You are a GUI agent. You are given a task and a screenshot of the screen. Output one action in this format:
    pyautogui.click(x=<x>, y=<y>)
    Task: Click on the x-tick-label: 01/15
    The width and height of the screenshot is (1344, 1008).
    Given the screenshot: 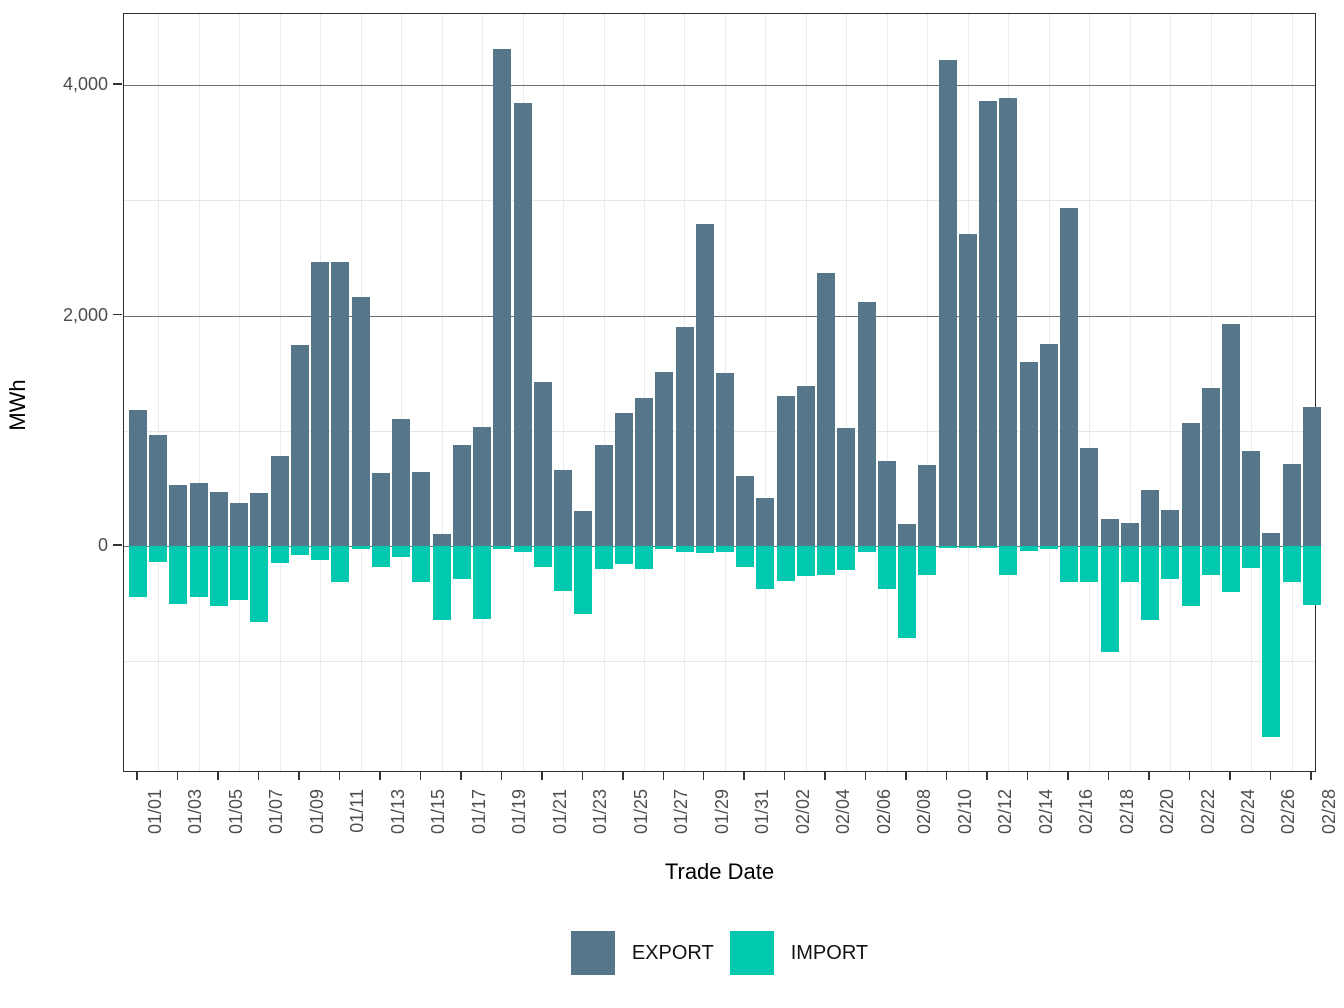 What is the action you would take?
    pyautogui.click(x=438, y=812)
    